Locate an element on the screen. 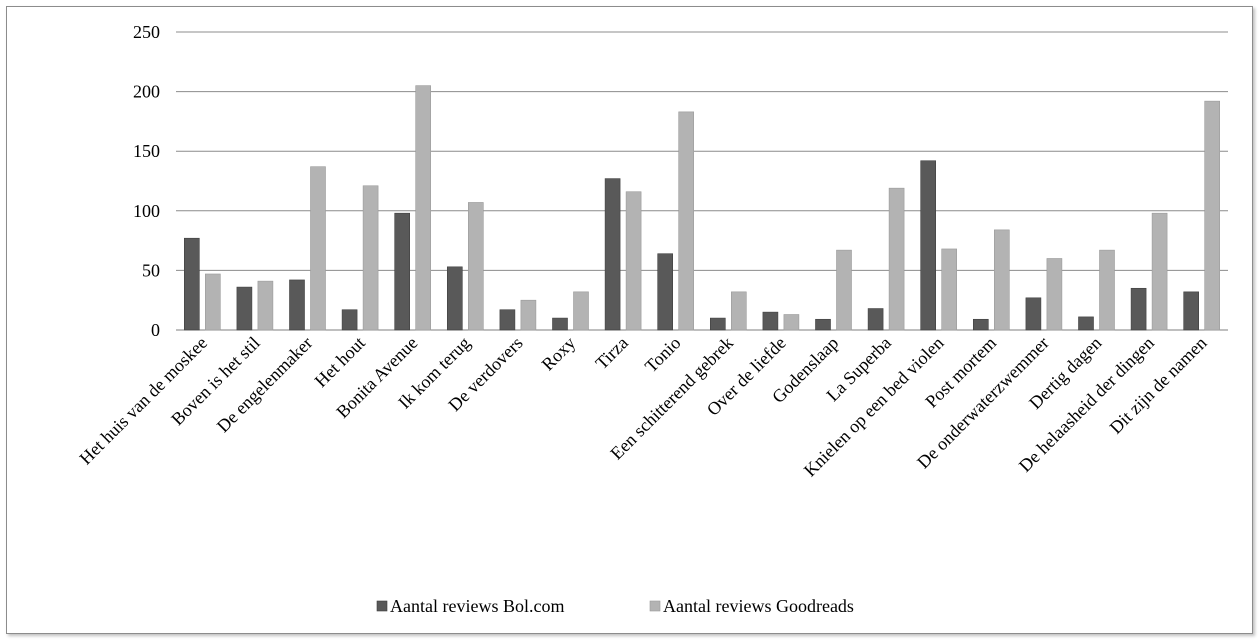  y-tick-label: 0 is located at coordinates (155, 330).